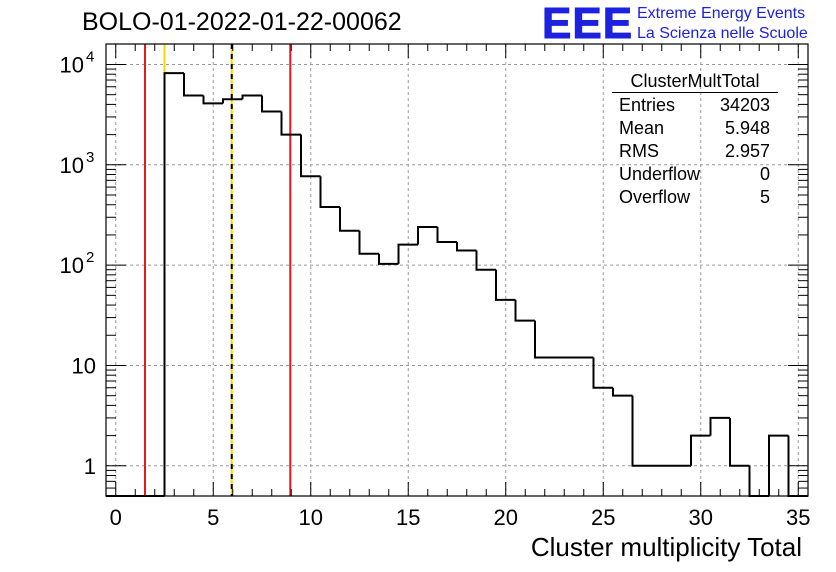 The width and height of the screenshot is (836, 572). I want to click on x-tick-label: 25, so click(603, 517).